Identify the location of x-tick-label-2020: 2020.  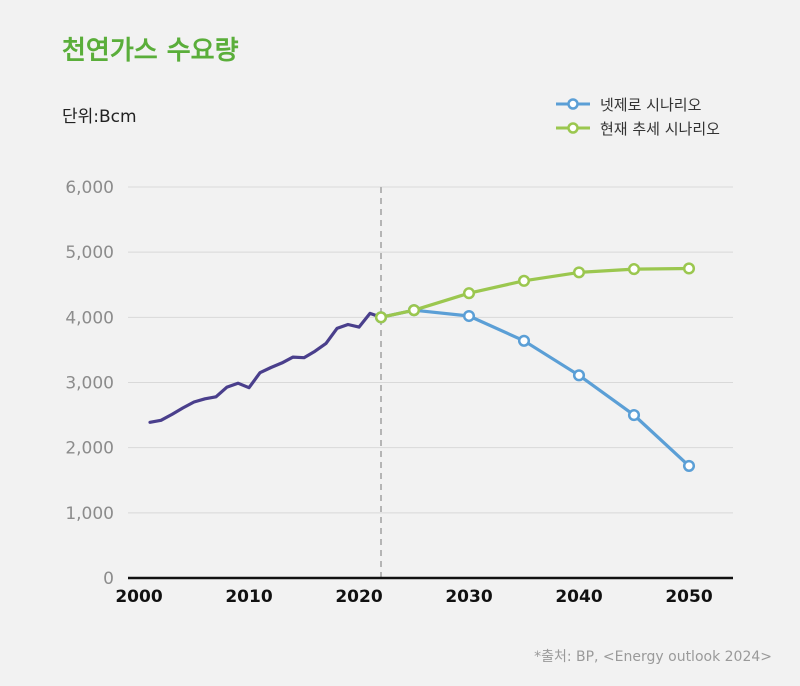
(358, 597).